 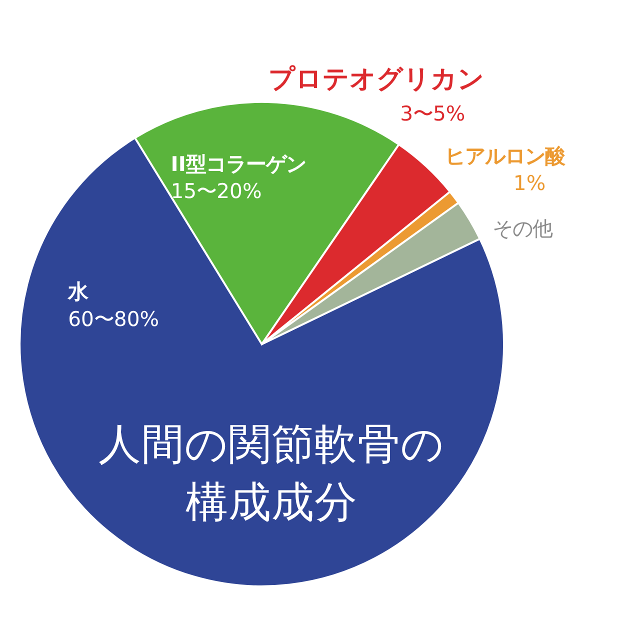 I want to click on slice-label: II型コラーゲン, so click(x=238, y=164).